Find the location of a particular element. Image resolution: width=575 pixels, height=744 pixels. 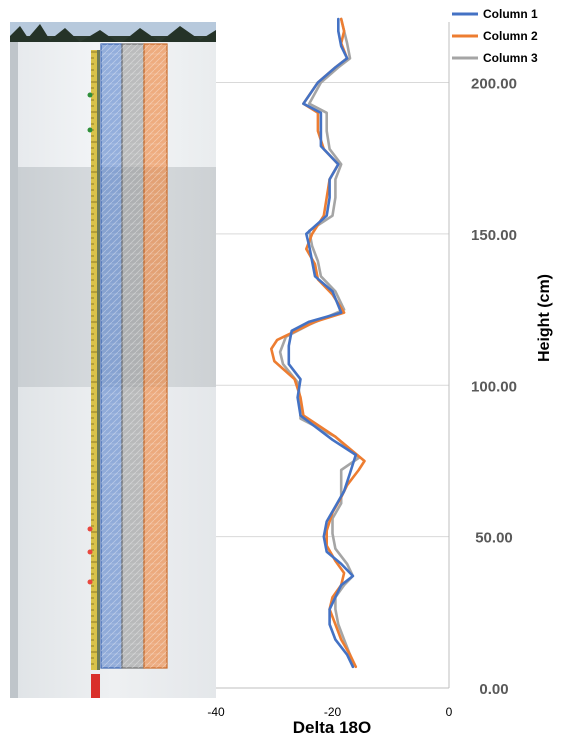

y-tick-label: 200.00 is located at coordinates (494, 84).